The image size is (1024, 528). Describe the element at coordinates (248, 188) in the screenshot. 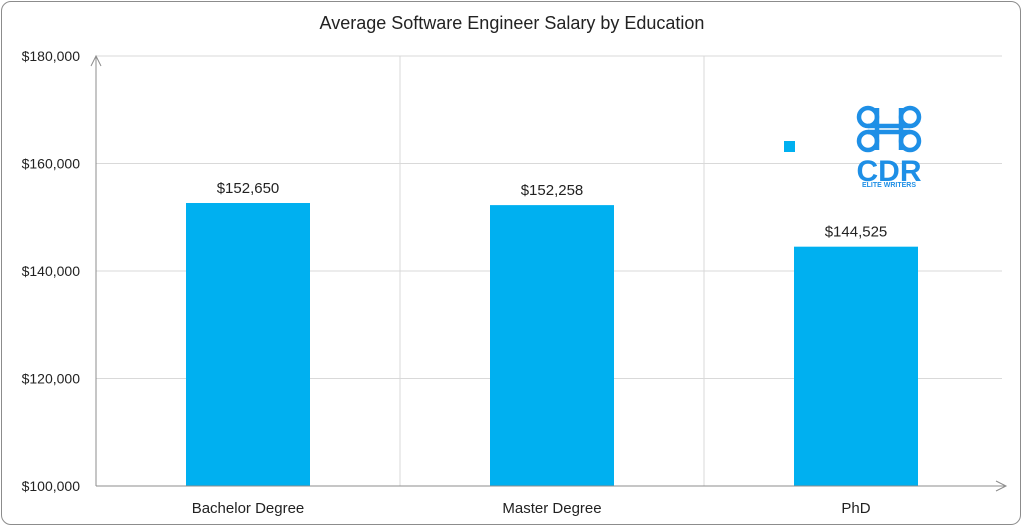

I see `data-label: $152,650` at that location.